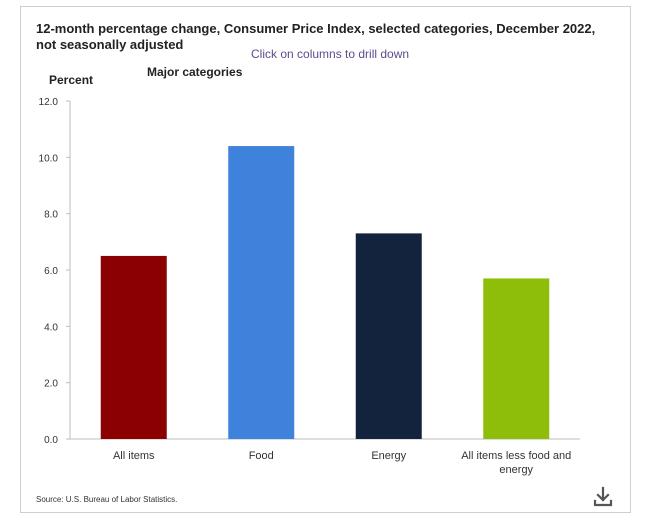 The width and height of the screenshot is (670, 519). I want to click on bar-energy, so click(388, 336).